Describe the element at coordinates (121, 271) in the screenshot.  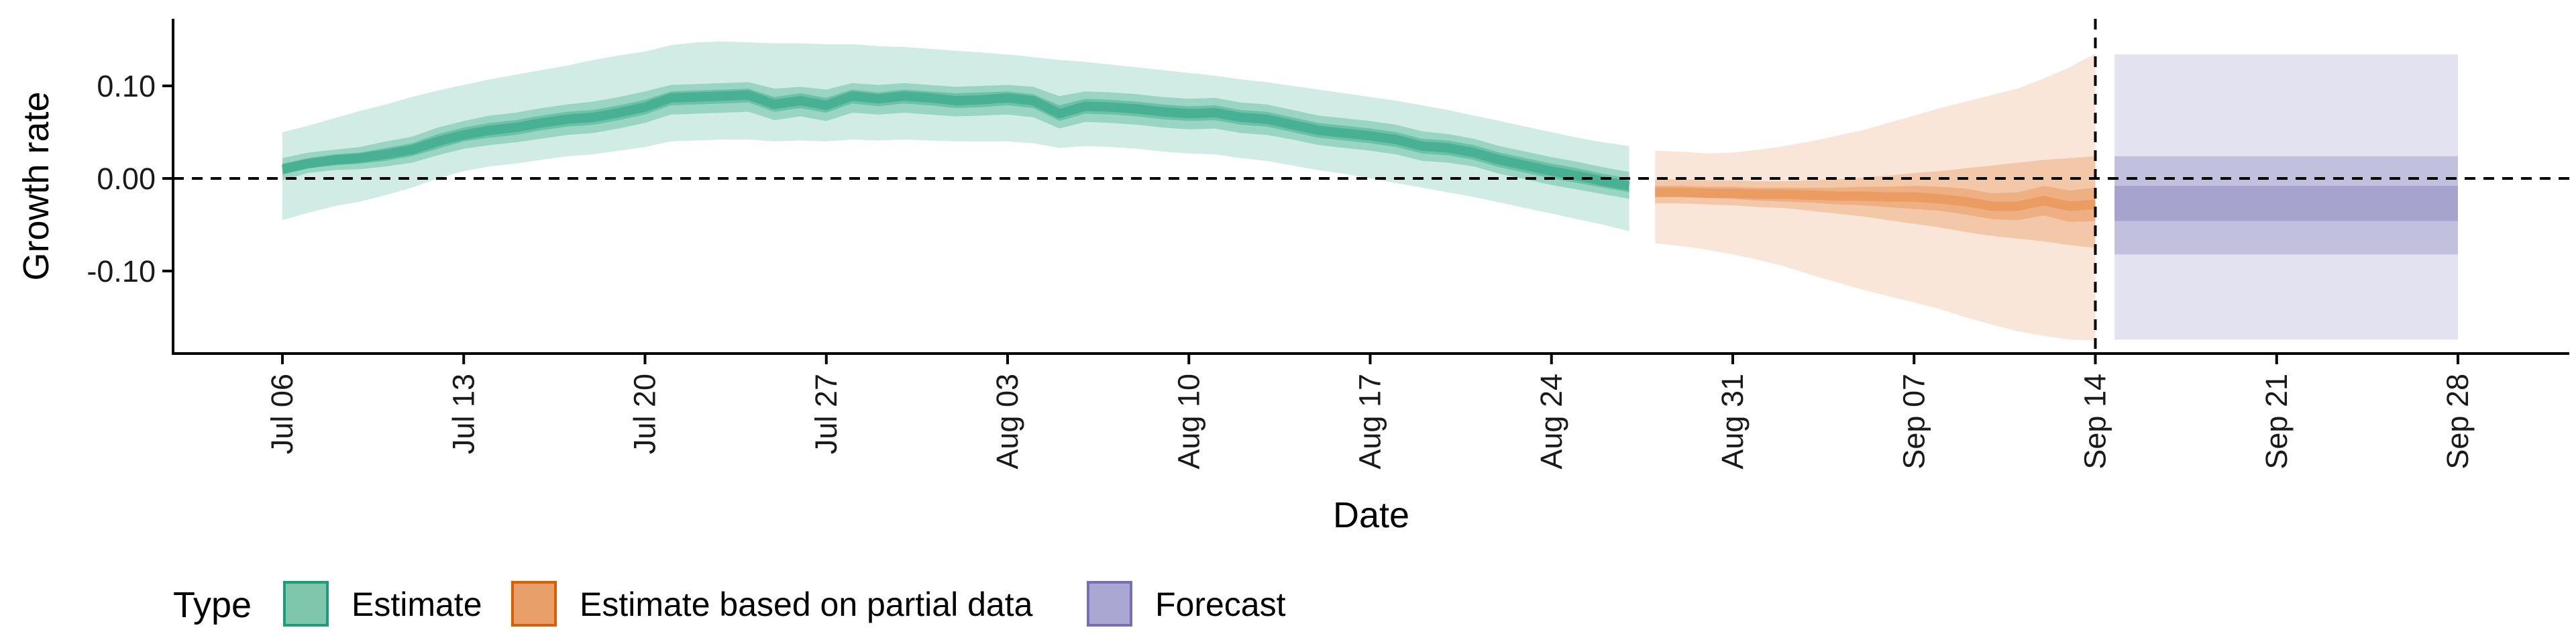
I see `y-tick-label: -0.10` at that location.